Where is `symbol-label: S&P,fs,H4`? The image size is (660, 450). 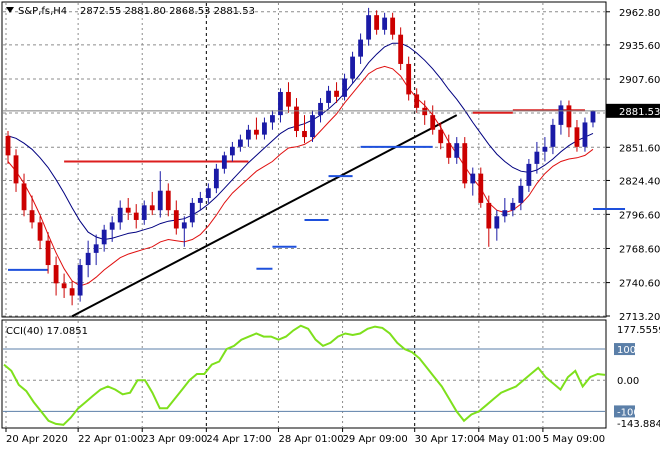 symbol-label: S&P,fs,H4 is located at coordinates (42, 11).